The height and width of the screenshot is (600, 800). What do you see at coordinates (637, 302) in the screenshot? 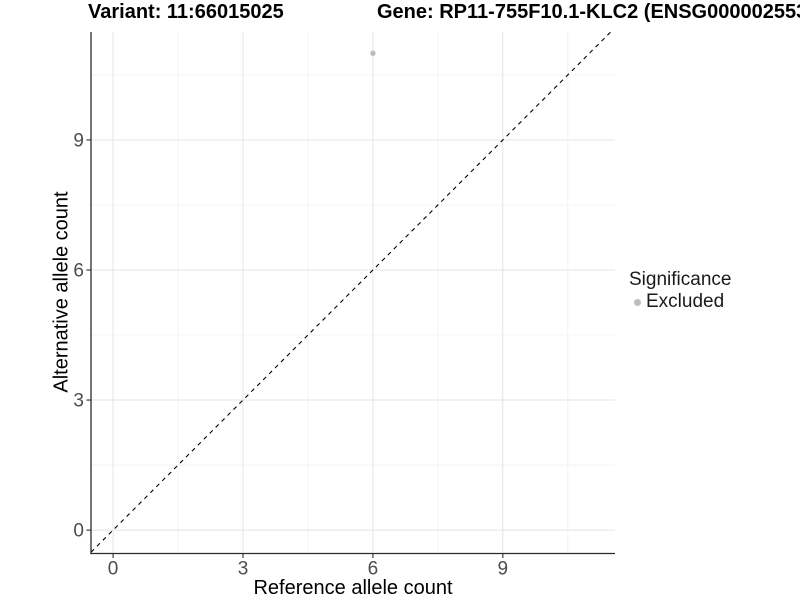
I see `legend-key-dot-icon` at bounding box center [637, 302].